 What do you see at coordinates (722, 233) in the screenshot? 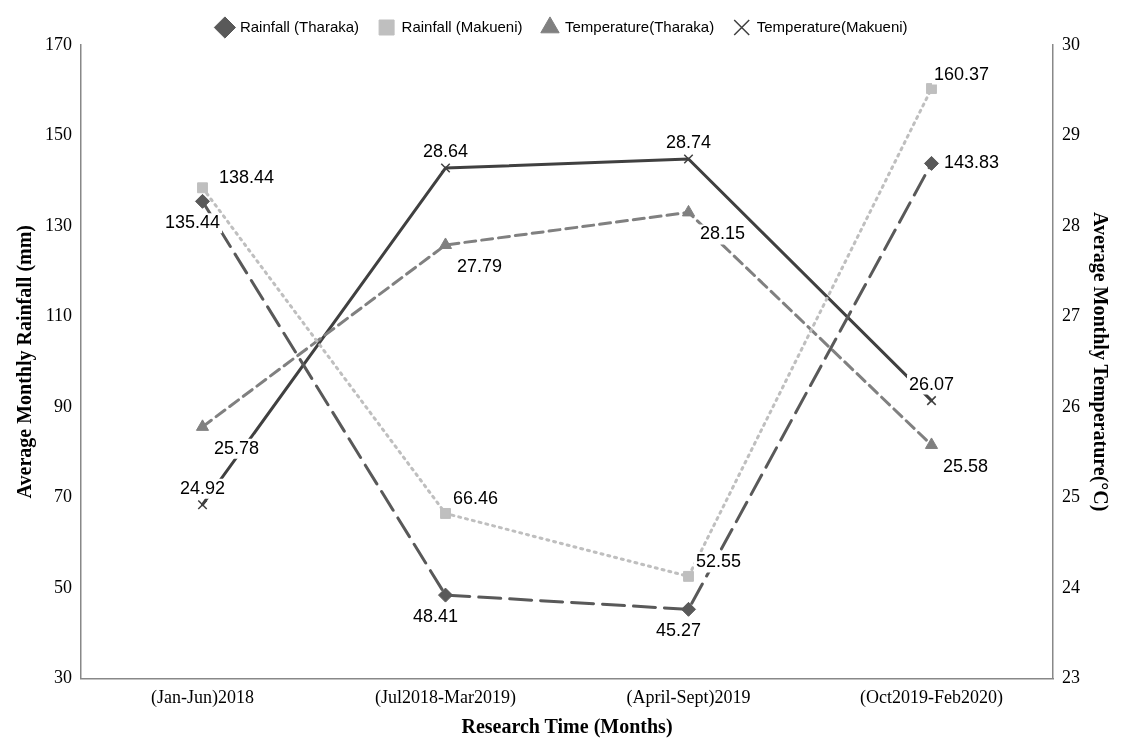
I see `data-label: 28.15` at bounding box center [722, 233].